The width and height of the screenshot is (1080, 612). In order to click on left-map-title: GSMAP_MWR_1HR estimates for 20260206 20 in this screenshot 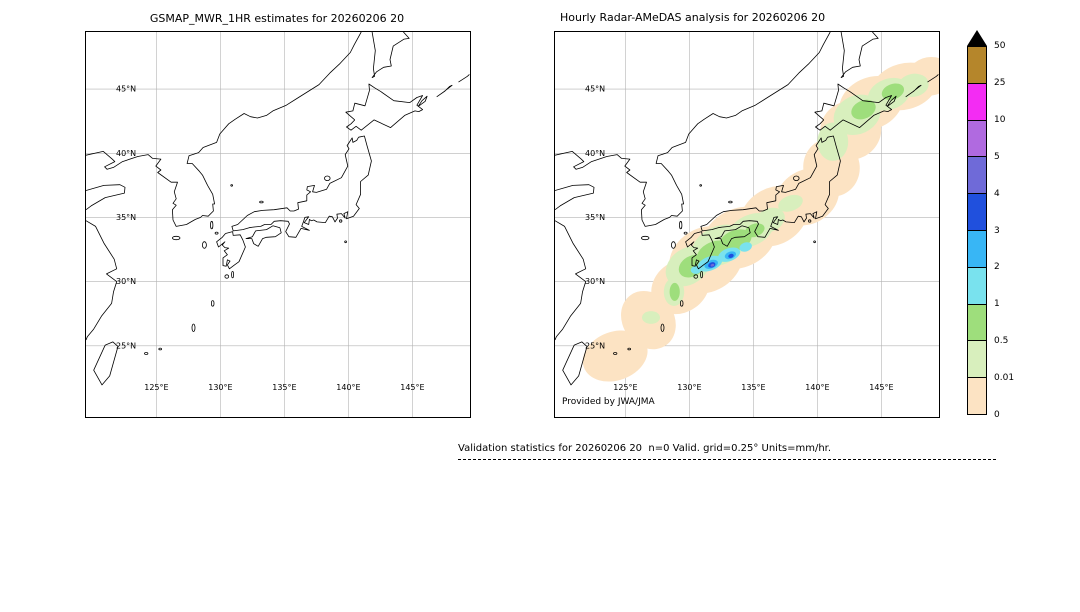, I will do `click(277, 18)`.